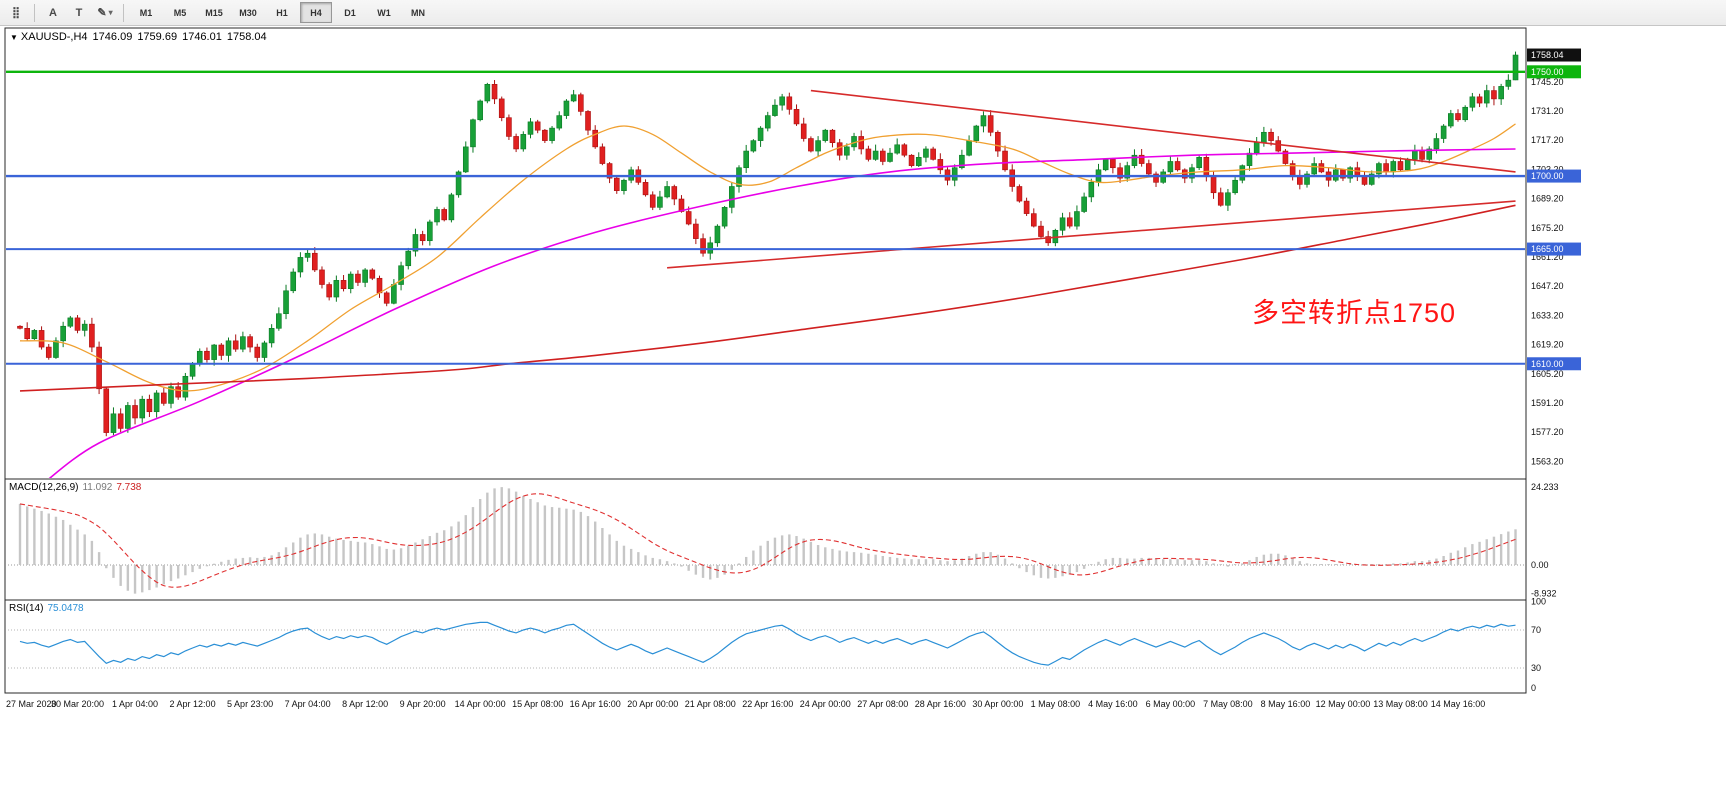  What do you see at coordinates (1286, 704) in the screenshot?
I see `time-axis-label: 8 May 16:00` at bounding box center [1286, 704].